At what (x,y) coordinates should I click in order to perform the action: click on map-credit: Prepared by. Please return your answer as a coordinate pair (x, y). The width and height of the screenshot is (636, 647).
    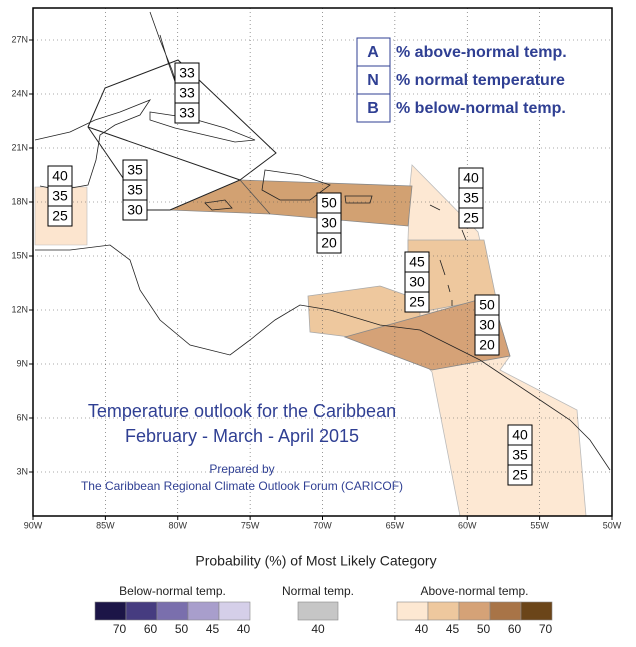
    Looking at the image, I should click on (241, 469).